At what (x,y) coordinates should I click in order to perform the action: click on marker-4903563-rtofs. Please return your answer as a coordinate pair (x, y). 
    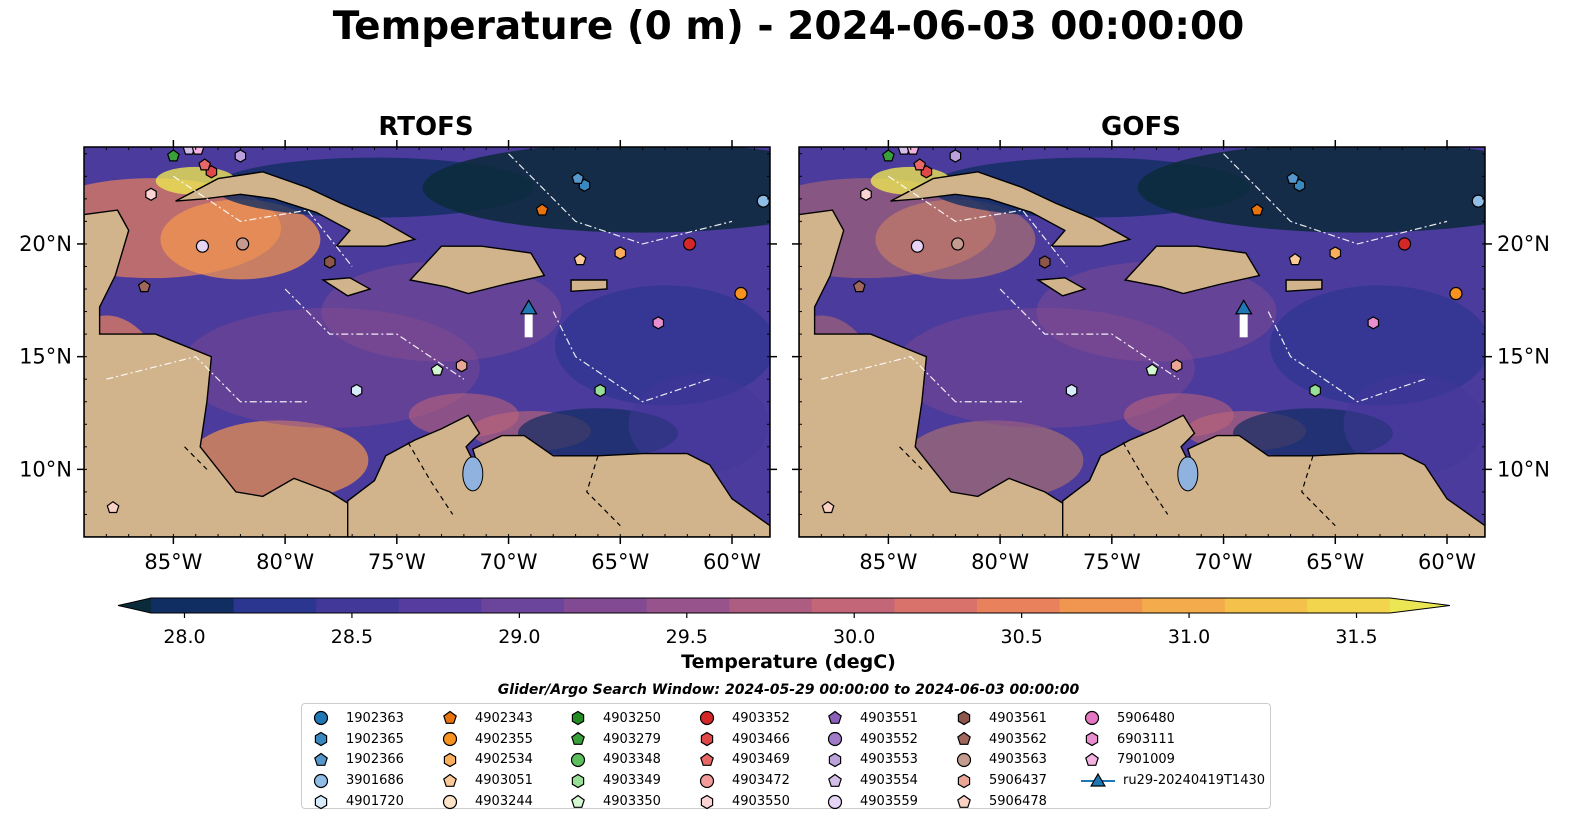
    Looking at the image, I should click on (243, 244).